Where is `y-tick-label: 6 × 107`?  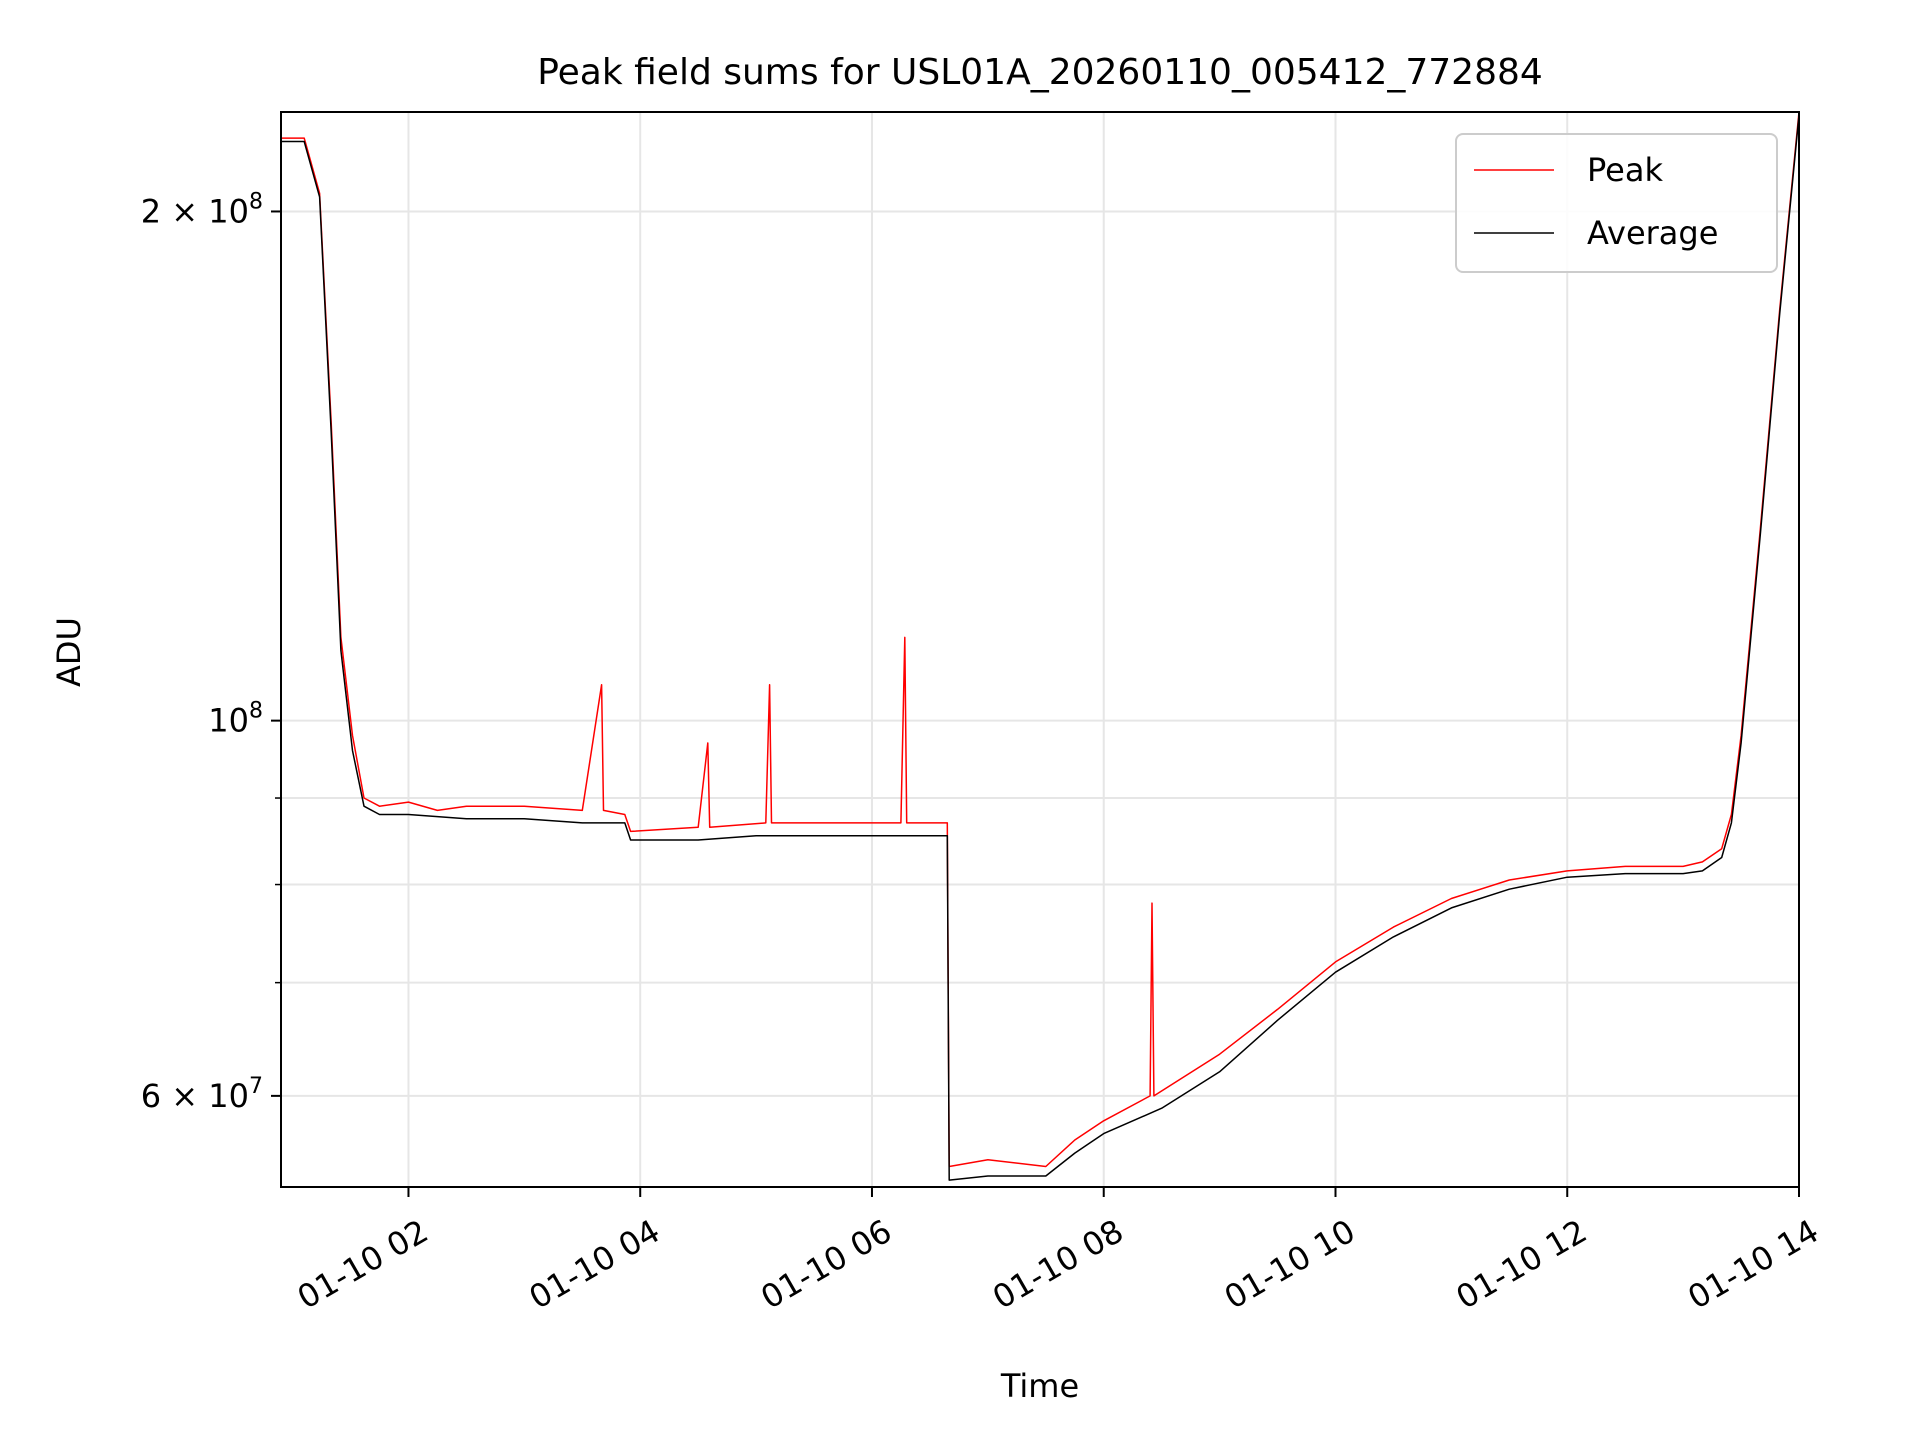
y-tick-label: 6 × 107 is located at coordinates (202, 1094).